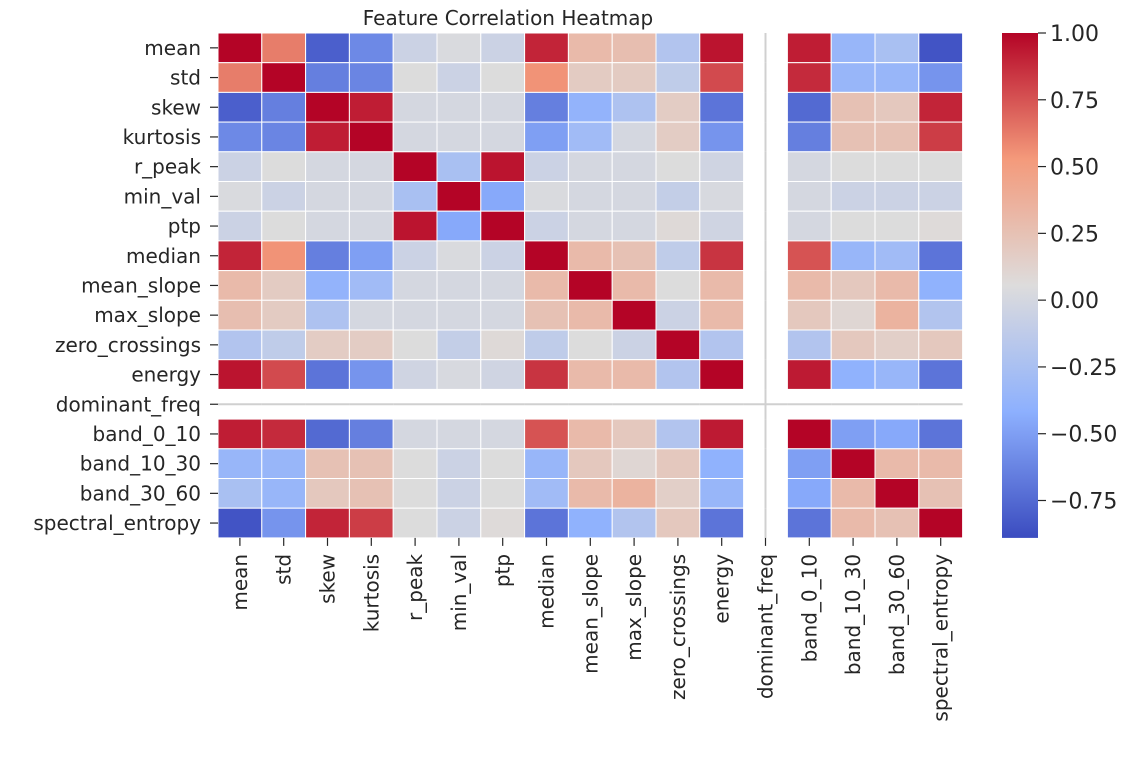 This screenshot has height=766, width=1138. What do you see at coordinates (508, 18) in the screenshot?
I see `chart-title: Feature Correlation Heatmap` at bounding box center [508, 18].